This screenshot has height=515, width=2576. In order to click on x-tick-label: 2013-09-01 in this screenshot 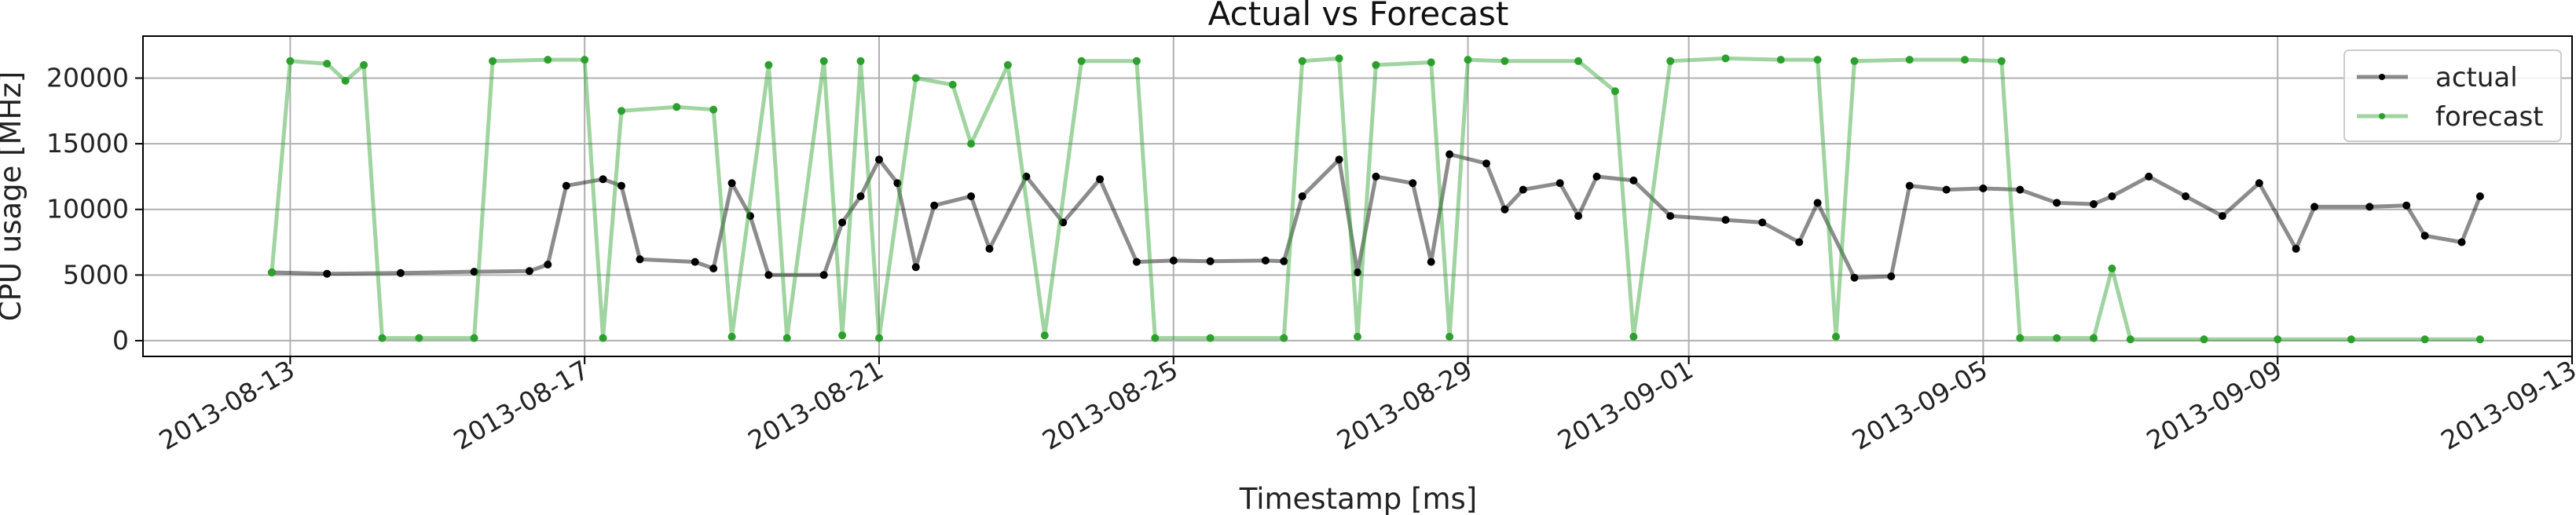, I will do `click(1625, 405)`.